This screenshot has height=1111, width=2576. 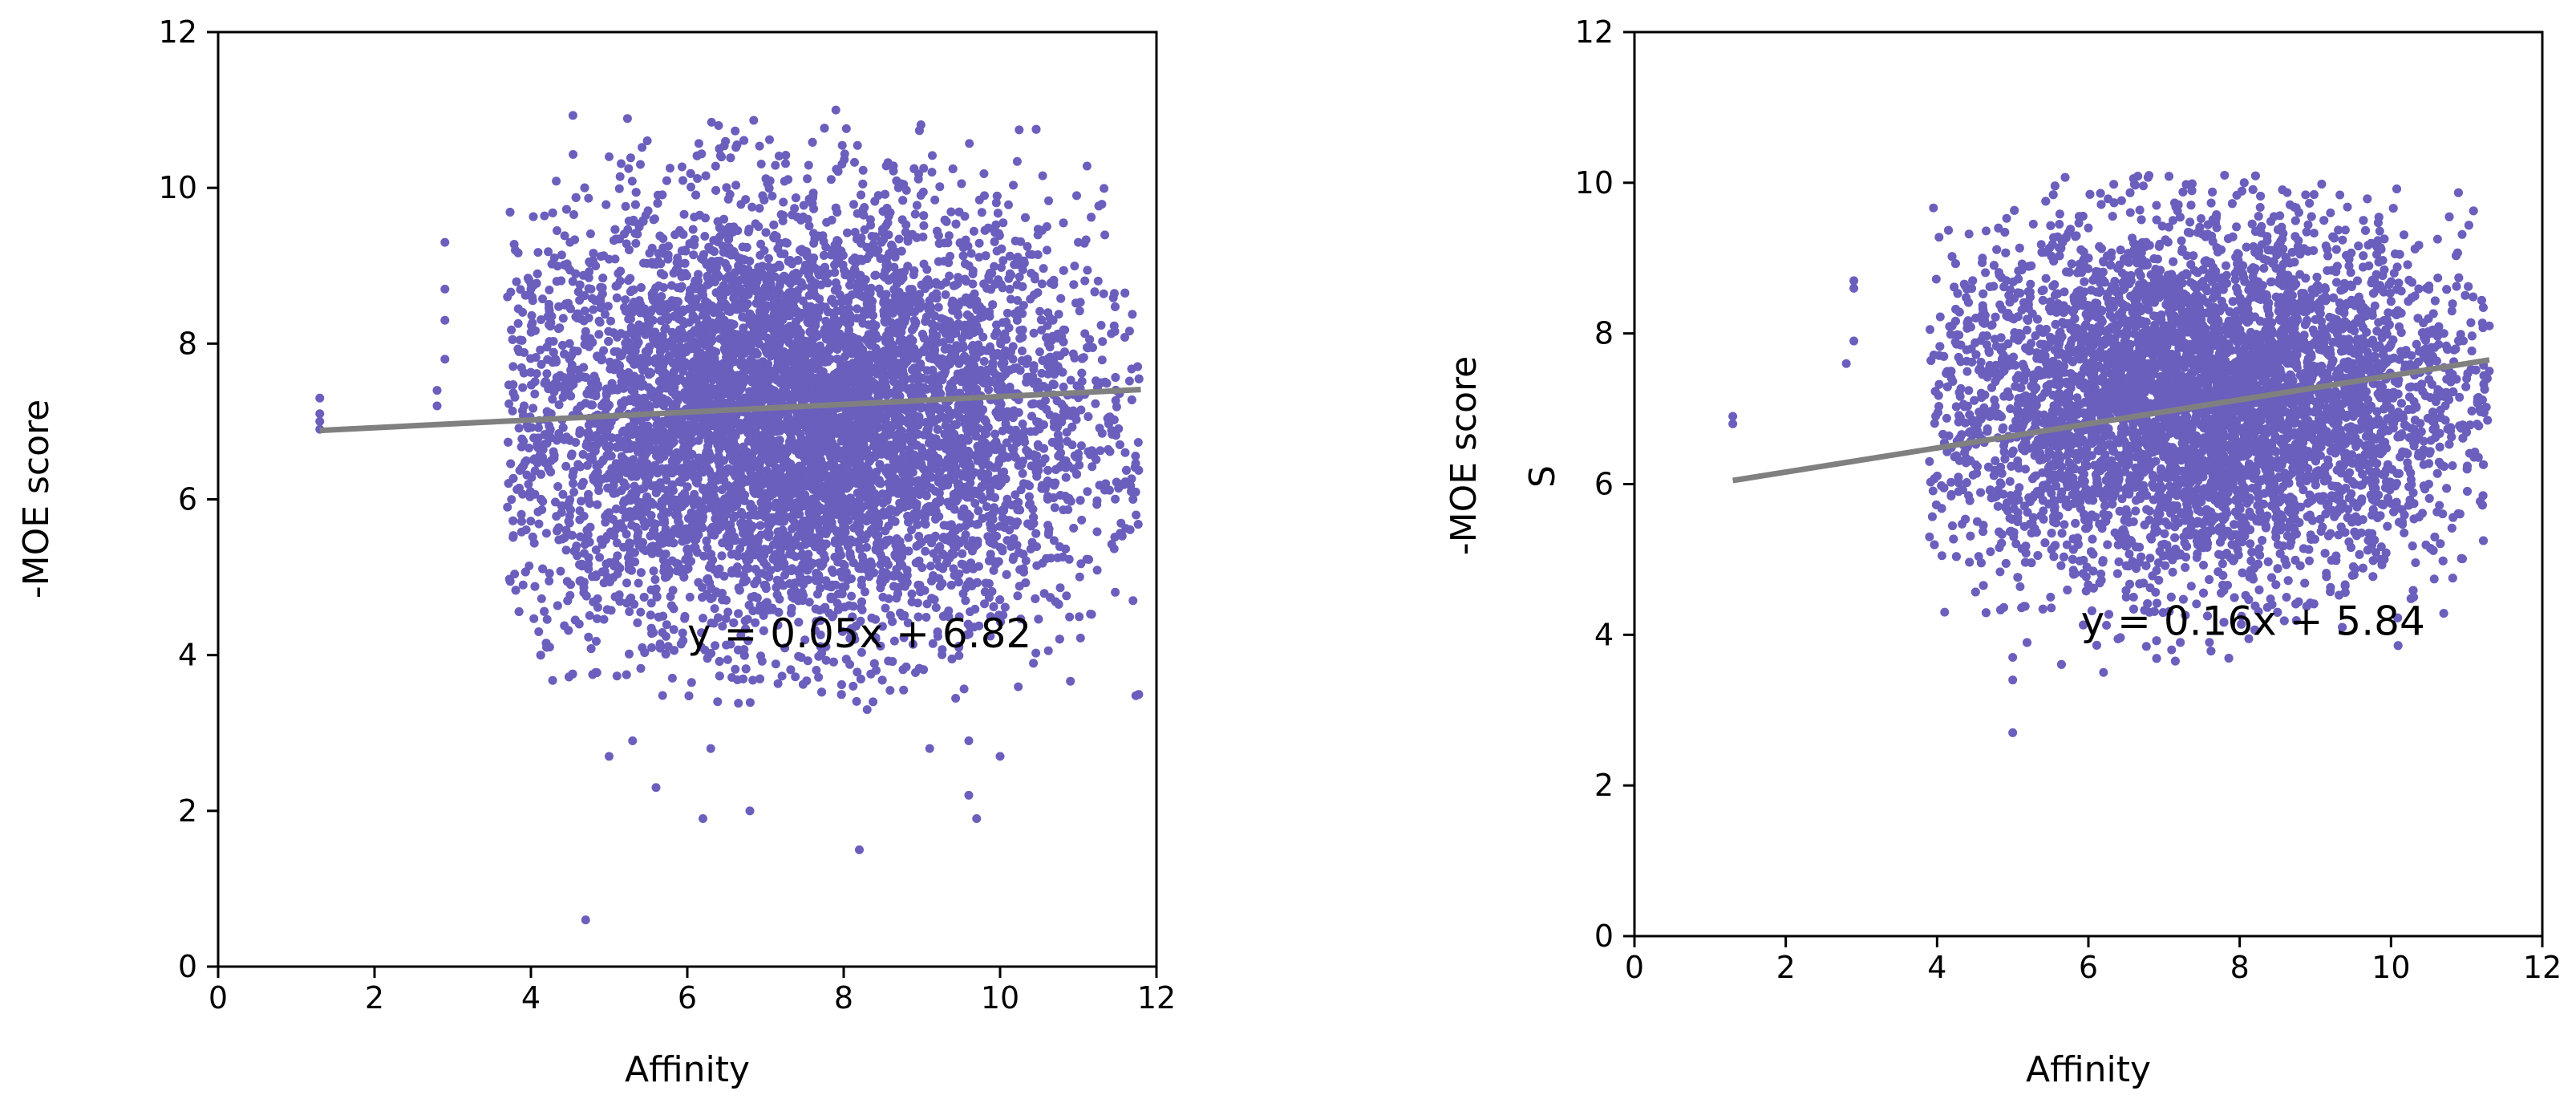 I want to click on scatter-point-cloud, so click(x=824, y=409).